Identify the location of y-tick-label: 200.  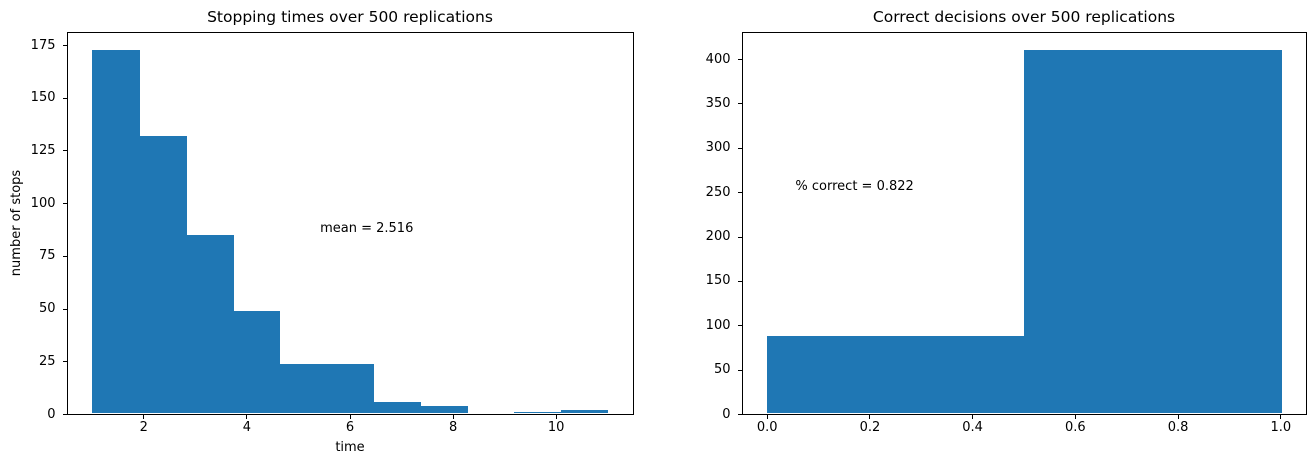
(718, 236).